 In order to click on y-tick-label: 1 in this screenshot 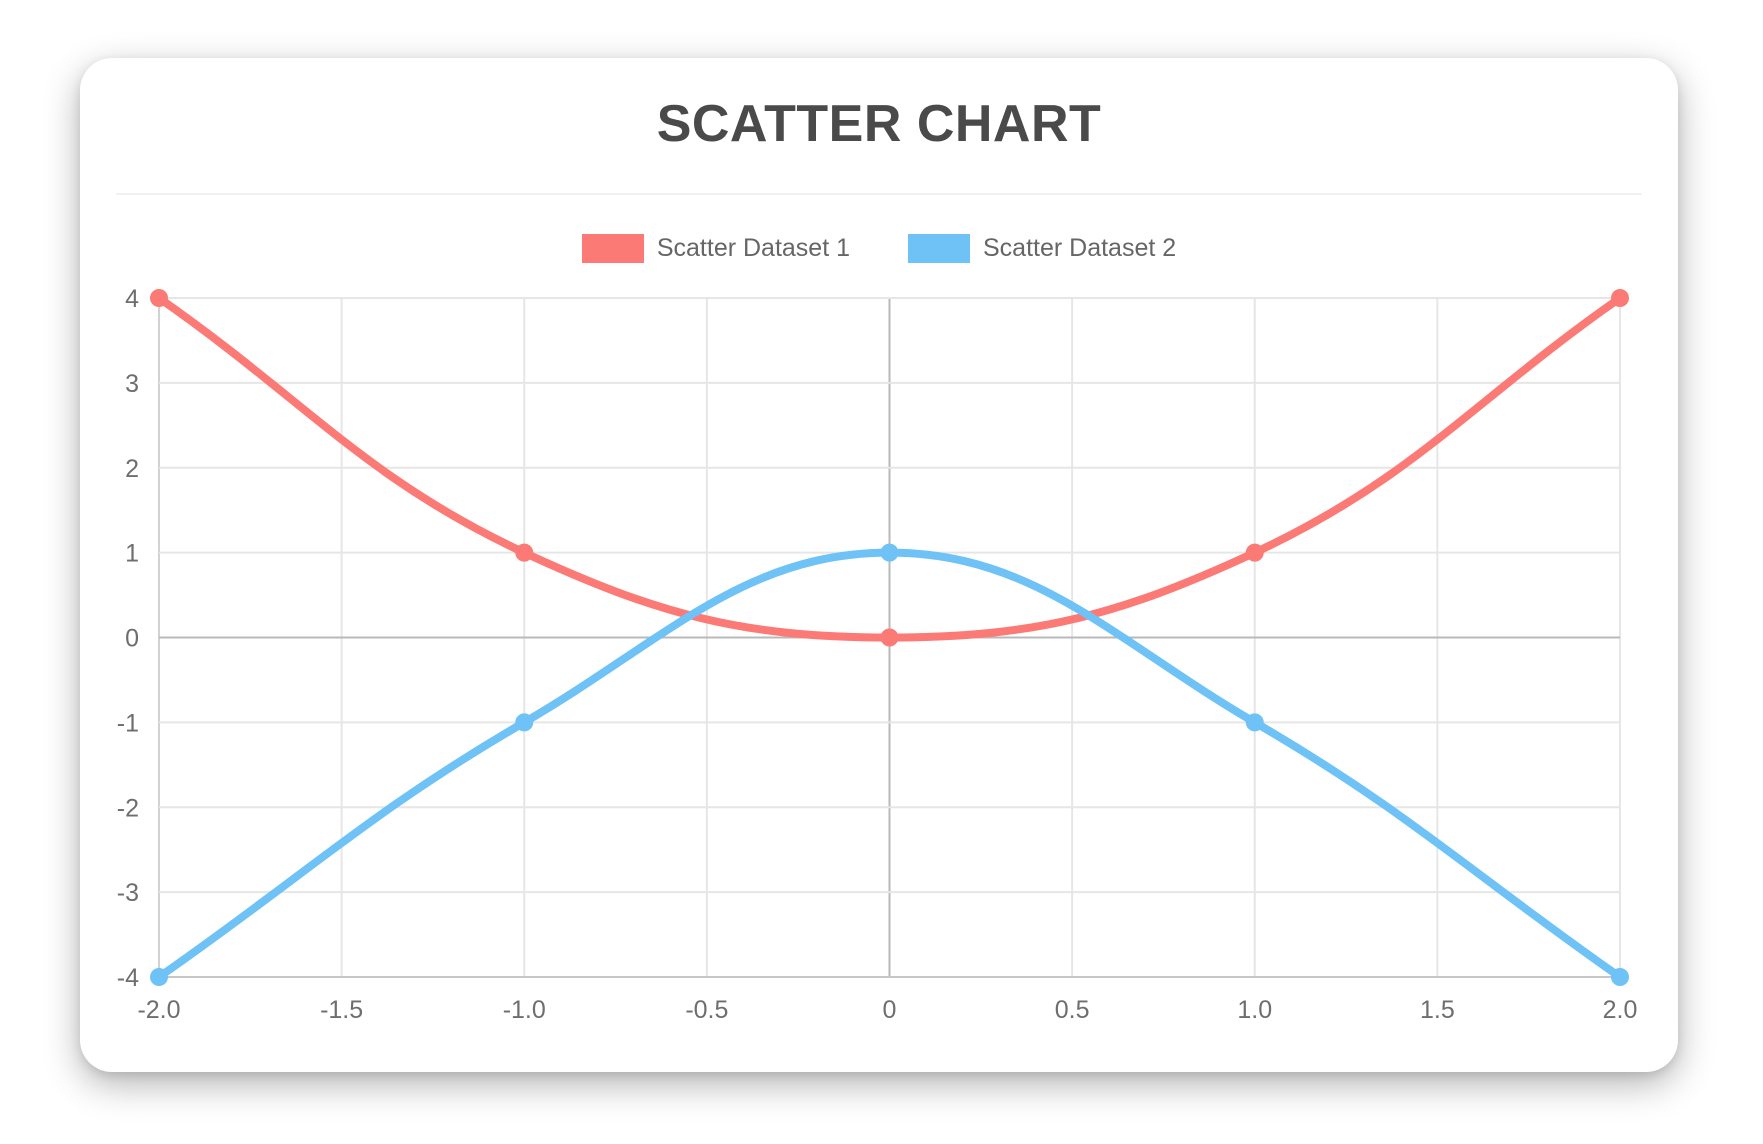, I will do `click(132, 554)`.